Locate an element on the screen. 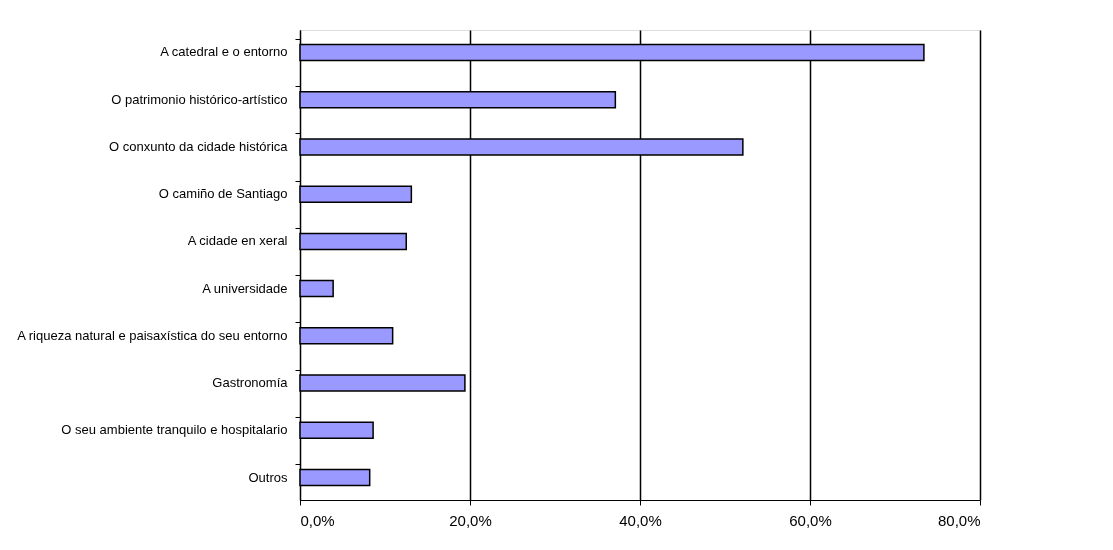  y-tick-label: Outros is located at coordinates (268, 477).